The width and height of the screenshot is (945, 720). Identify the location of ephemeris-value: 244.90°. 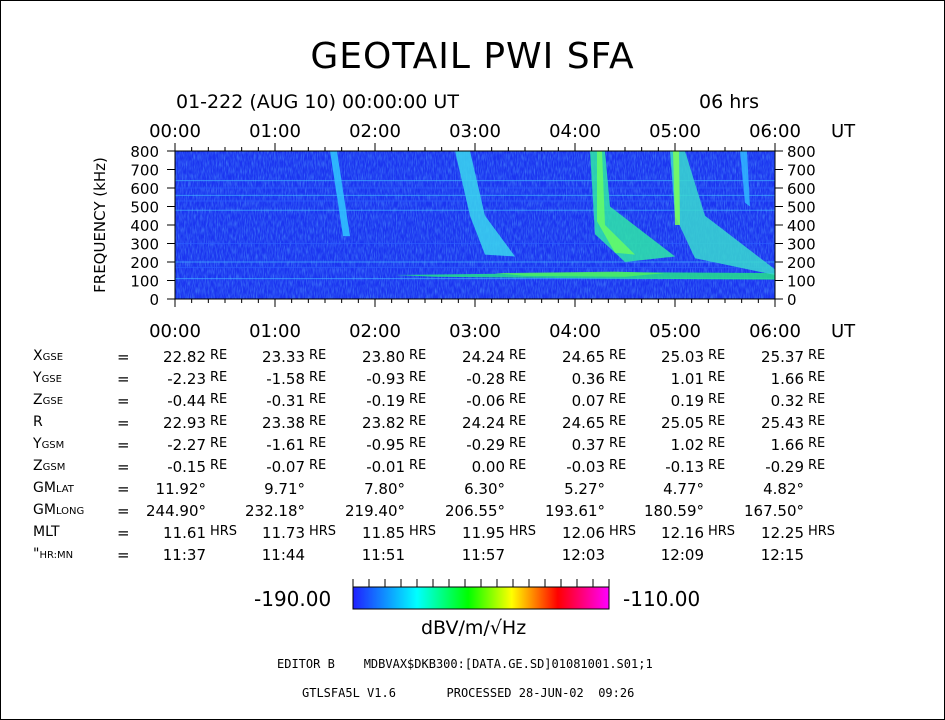
(176, 511).